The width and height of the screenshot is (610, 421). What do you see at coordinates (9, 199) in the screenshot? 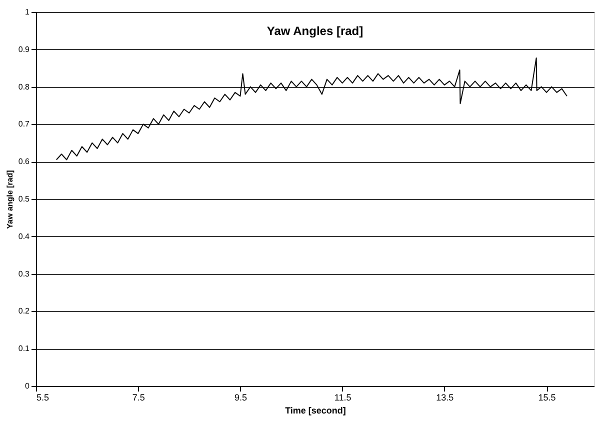
I see `y-axis-title: Yaw angle [rad]` at bounding box center [9, 199].